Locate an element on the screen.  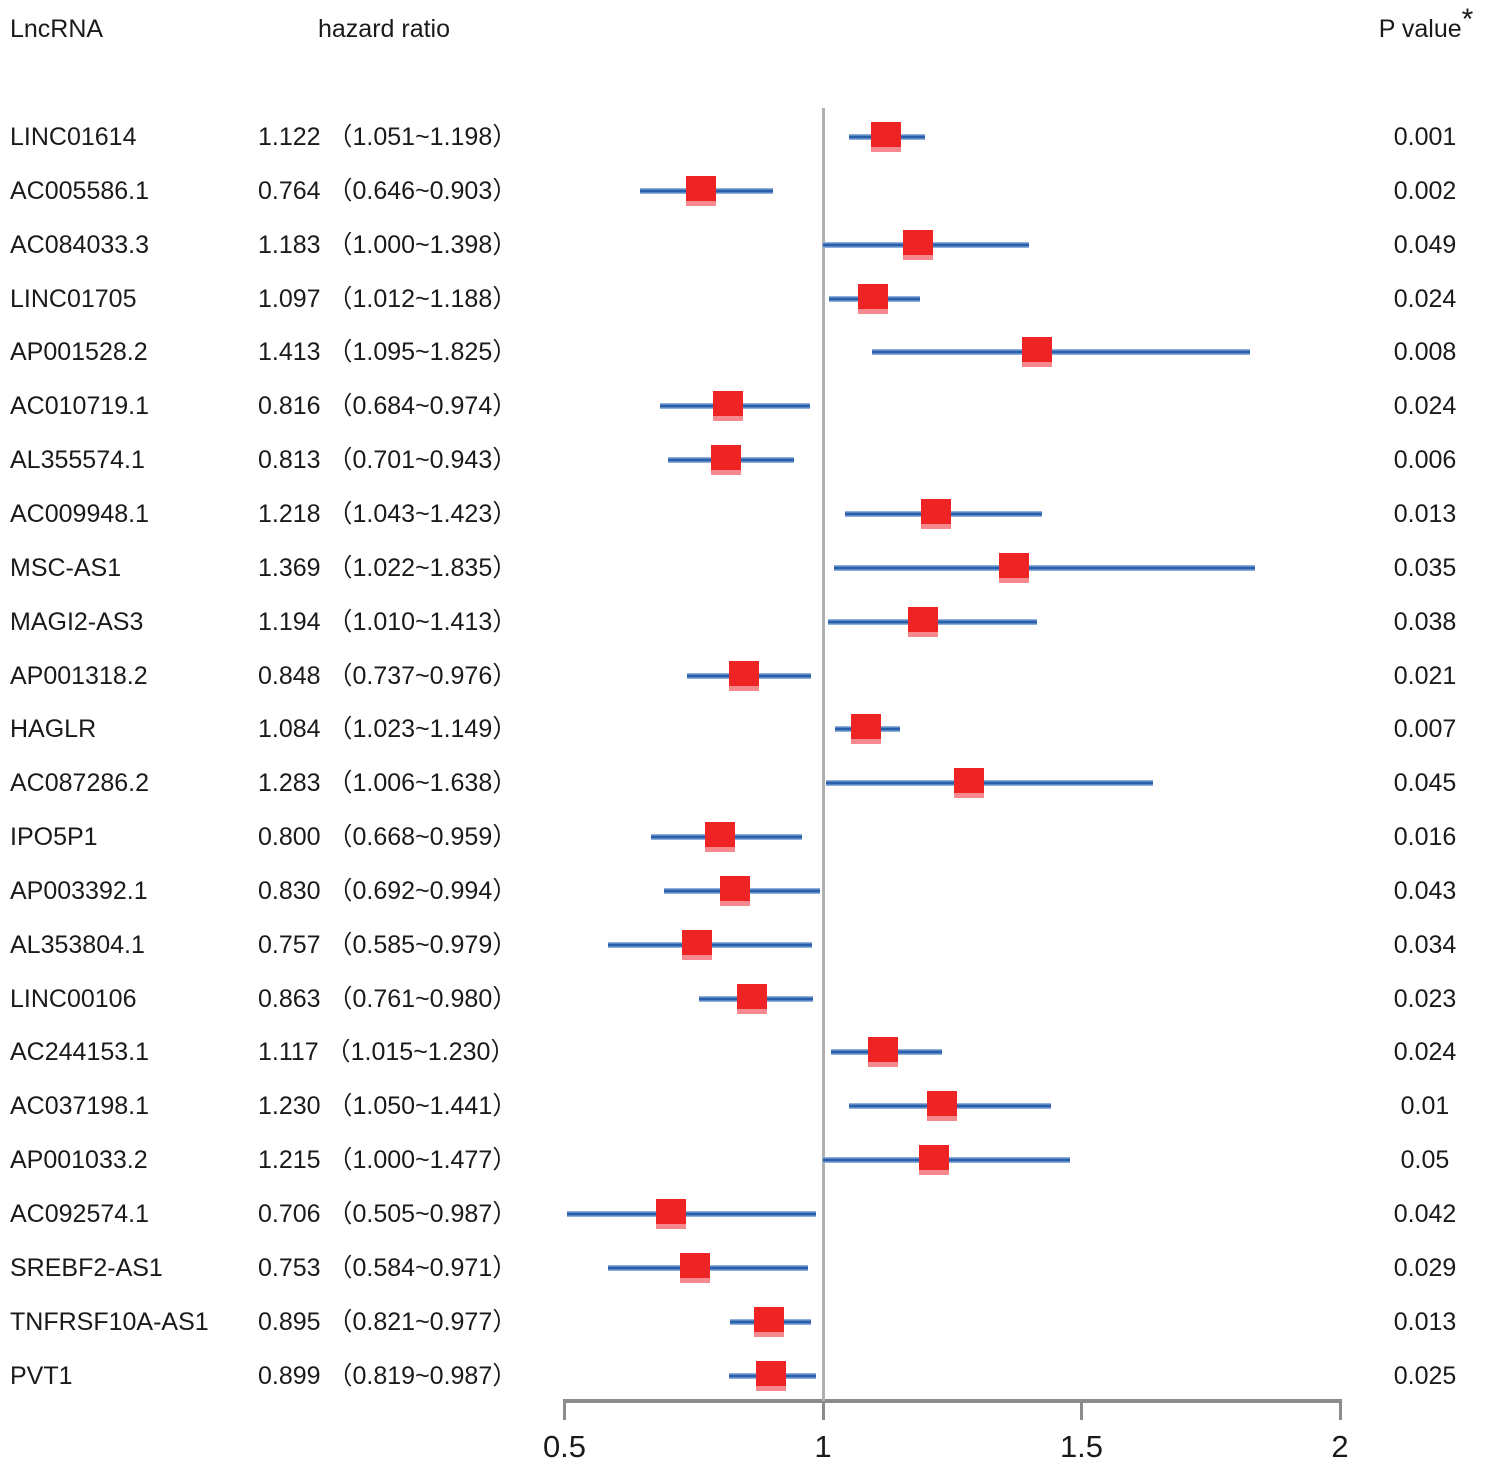
row-hr-ci-text: 1.218 （1.043~1.423） is located at coordinates (388, 513).